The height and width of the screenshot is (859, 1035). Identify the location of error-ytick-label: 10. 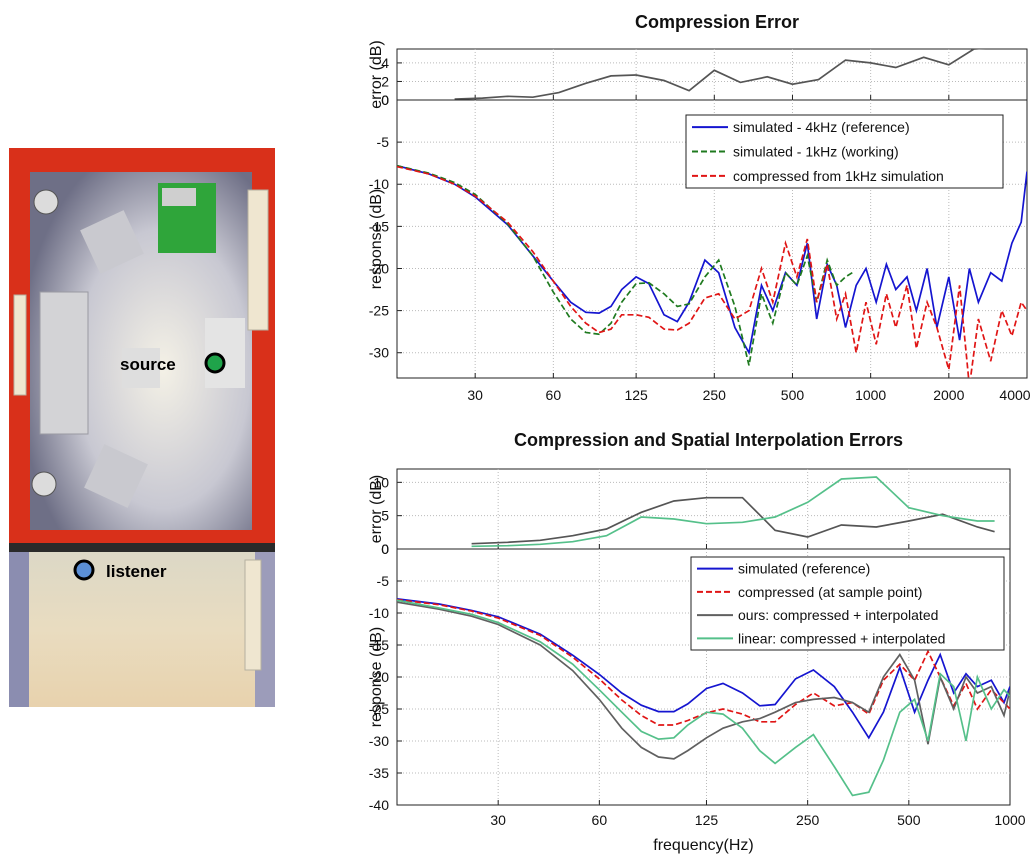
(381, 482).